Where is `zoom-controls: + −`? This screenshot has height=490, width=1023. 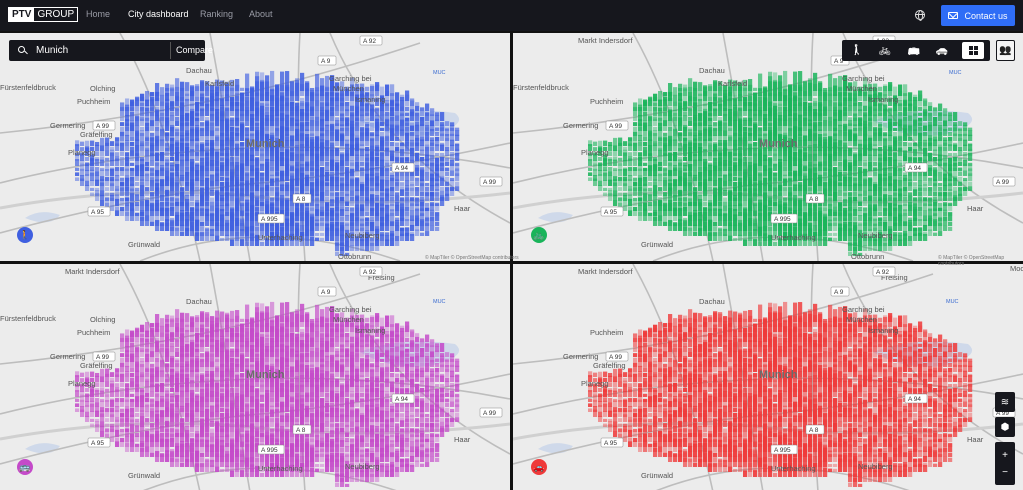 zoom-controls: + − is located at coordinates (1005, 463).